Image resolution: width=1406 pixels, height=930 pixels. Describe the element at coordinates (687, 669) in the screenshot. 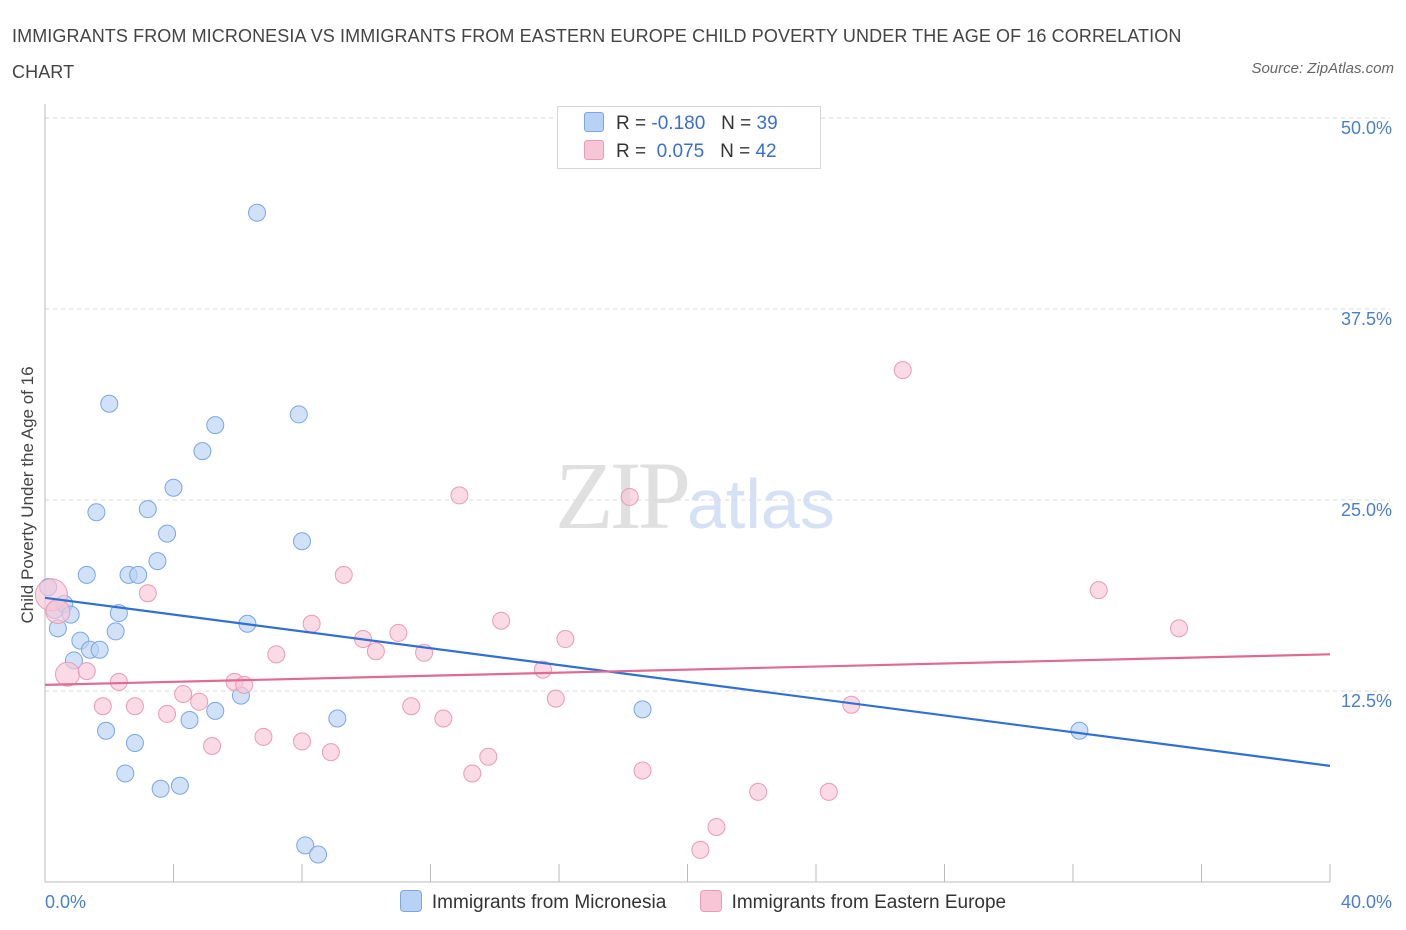

I see `trend-line-eastern-europe` at that location.